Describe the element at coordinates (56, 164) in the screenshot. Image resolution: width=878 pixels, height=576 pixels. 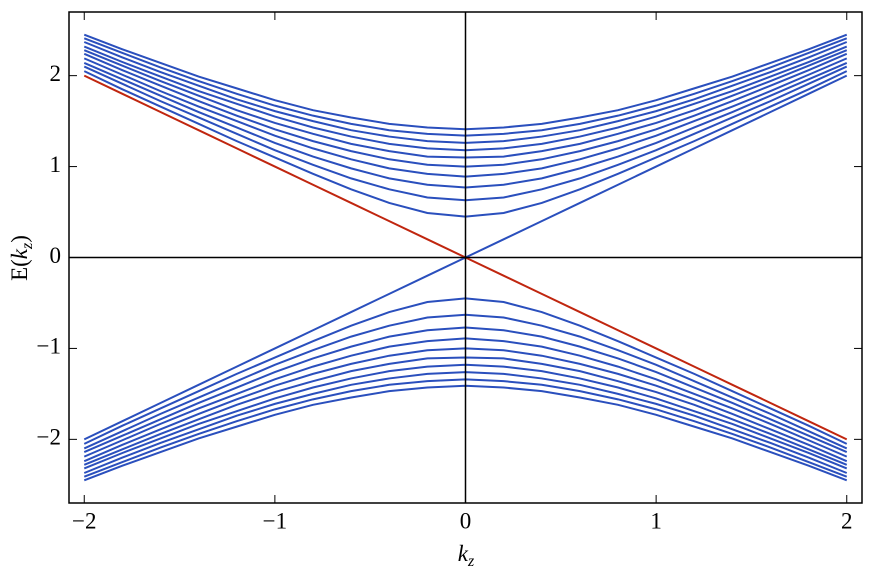
I see `y-tick-label: 1` at that location.